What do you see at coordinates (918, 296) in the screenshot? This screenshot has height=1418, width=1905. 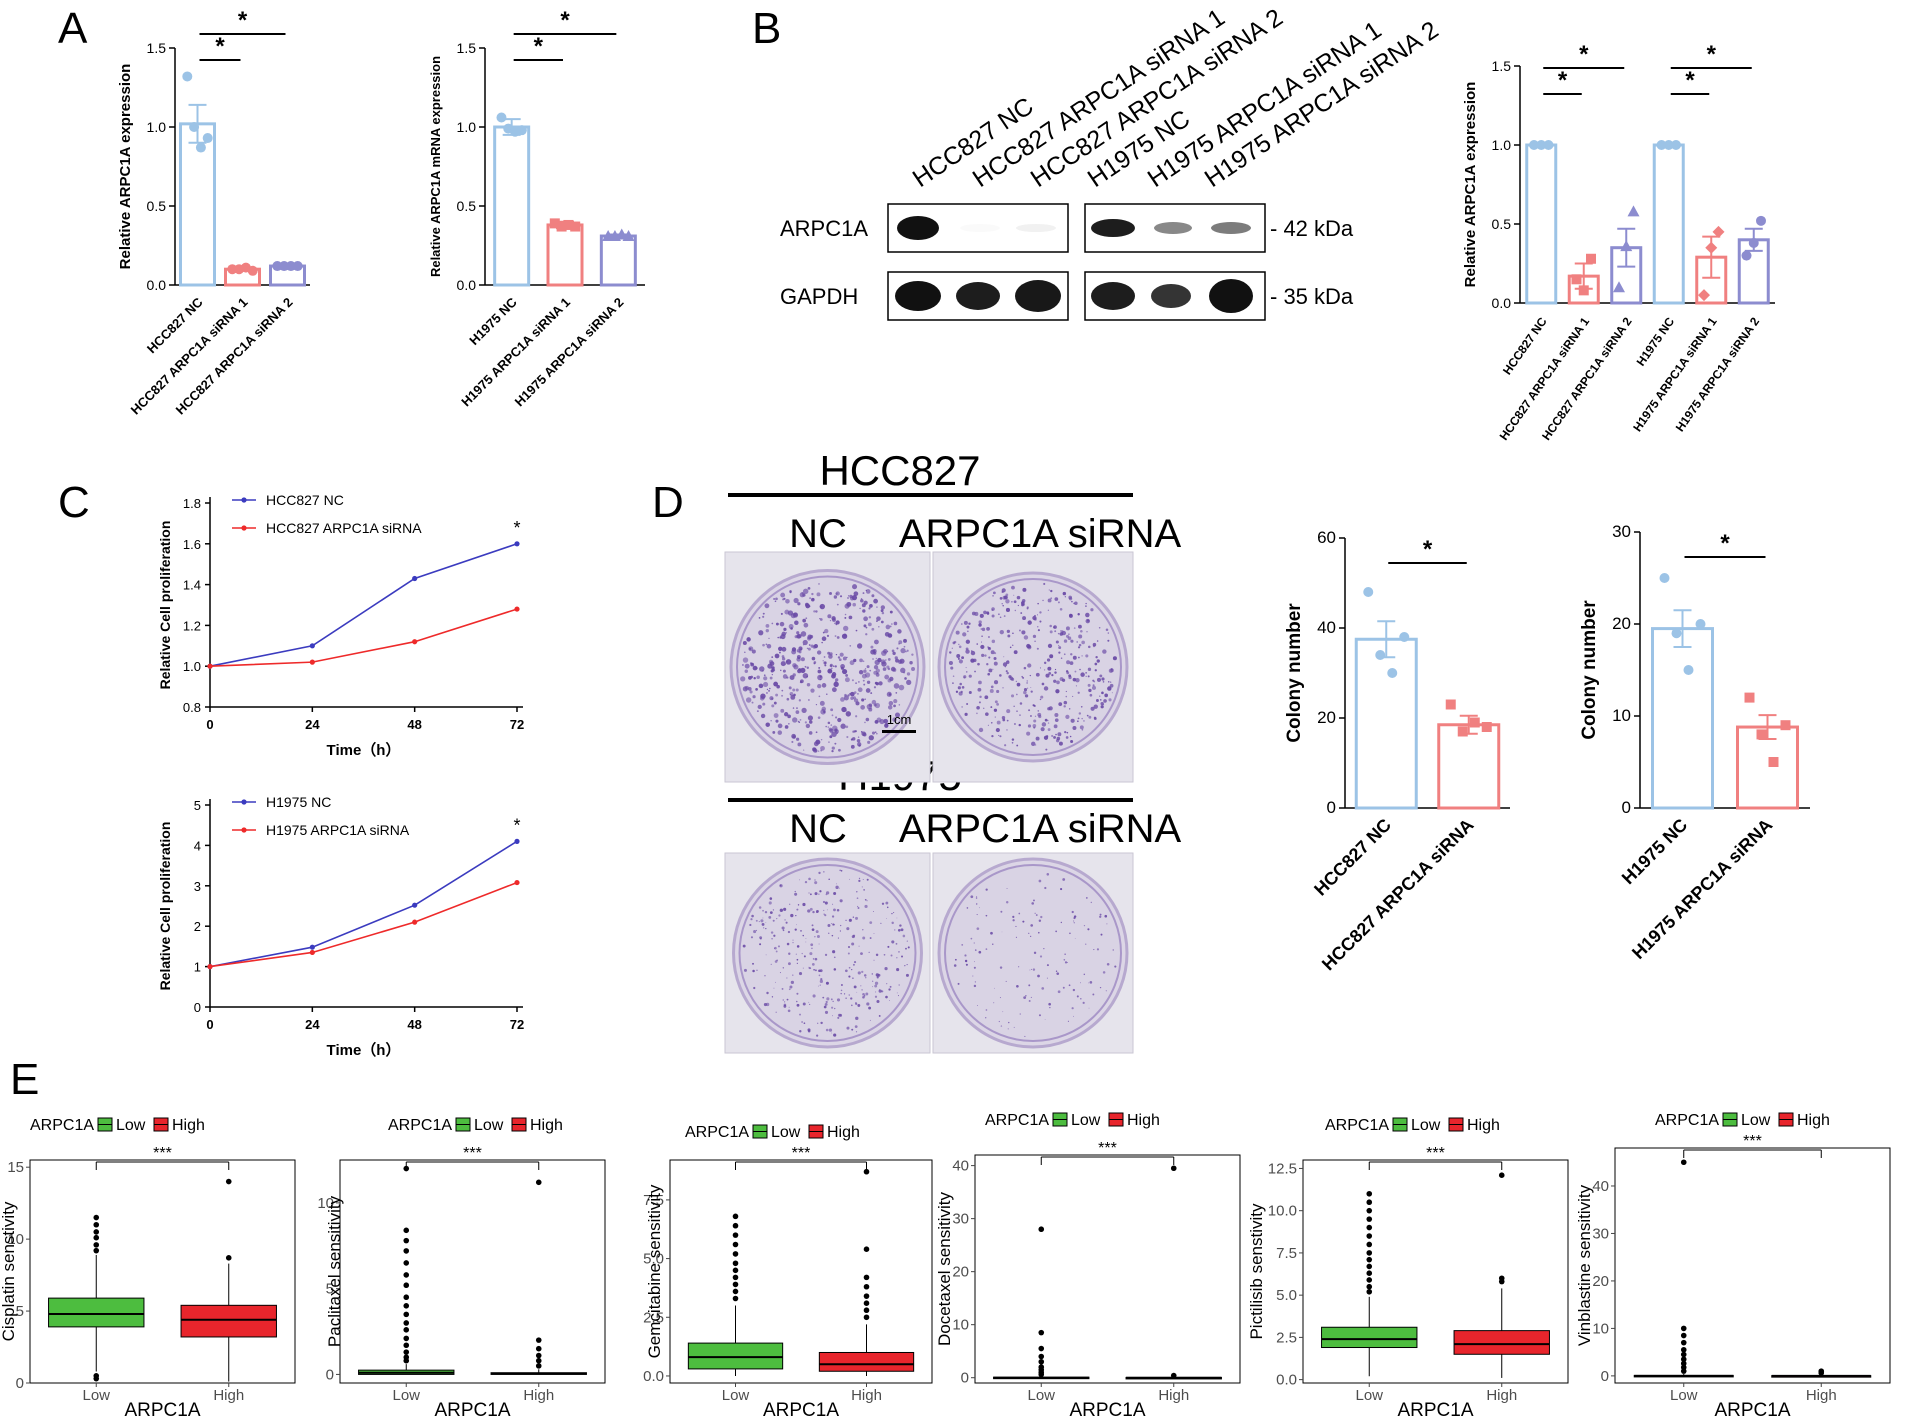 I see `blot-band` at bounding box center [918, 296].